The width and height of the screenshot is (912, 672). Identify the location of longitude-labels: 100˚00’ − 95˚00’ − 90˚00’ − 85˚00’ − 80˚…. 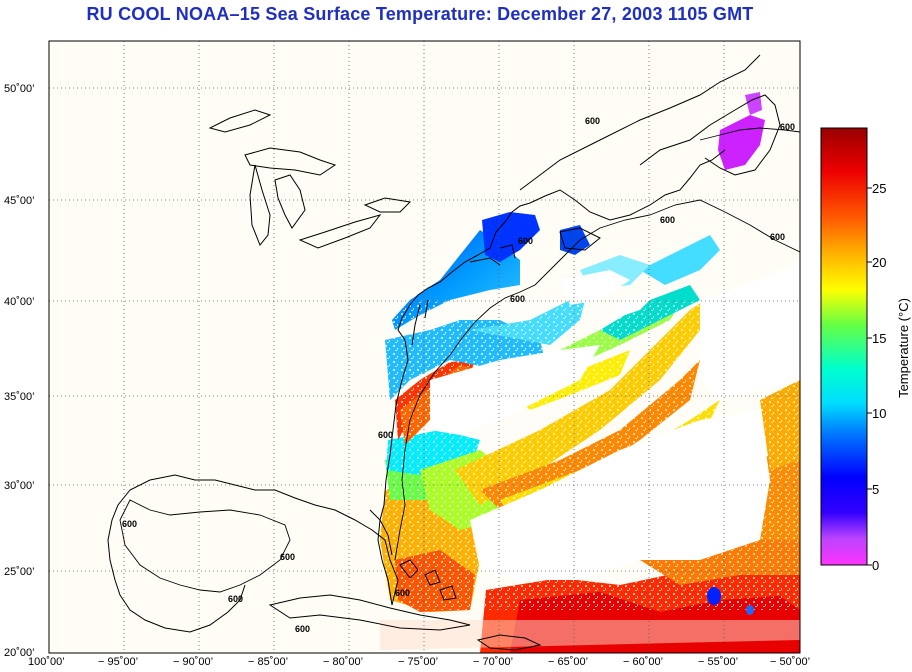
(419, 662).